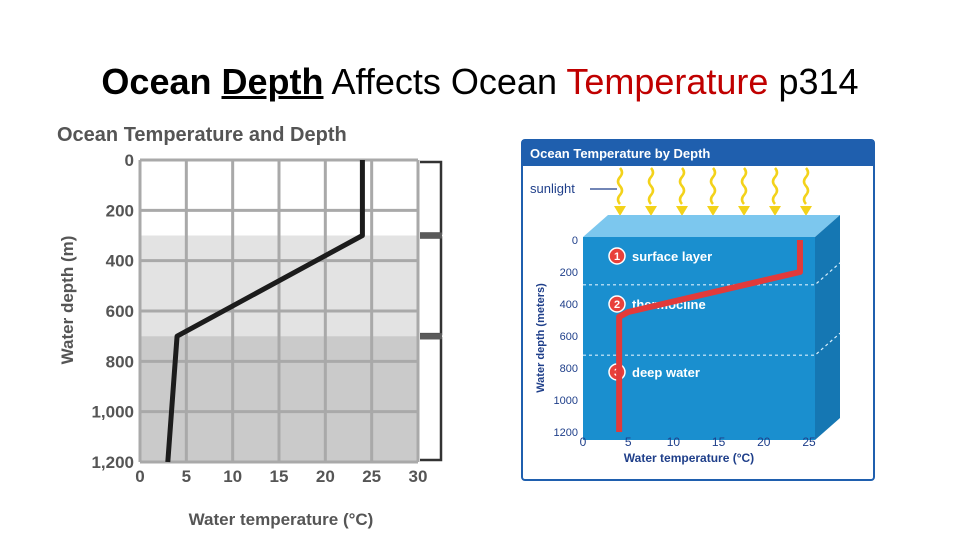 The height and width of the screenshot is (540, 960). What do you see at coordinates (583, 442) in the screenshot?
I see `right-x-tick-label: 0` at bounding box center [583, 442].